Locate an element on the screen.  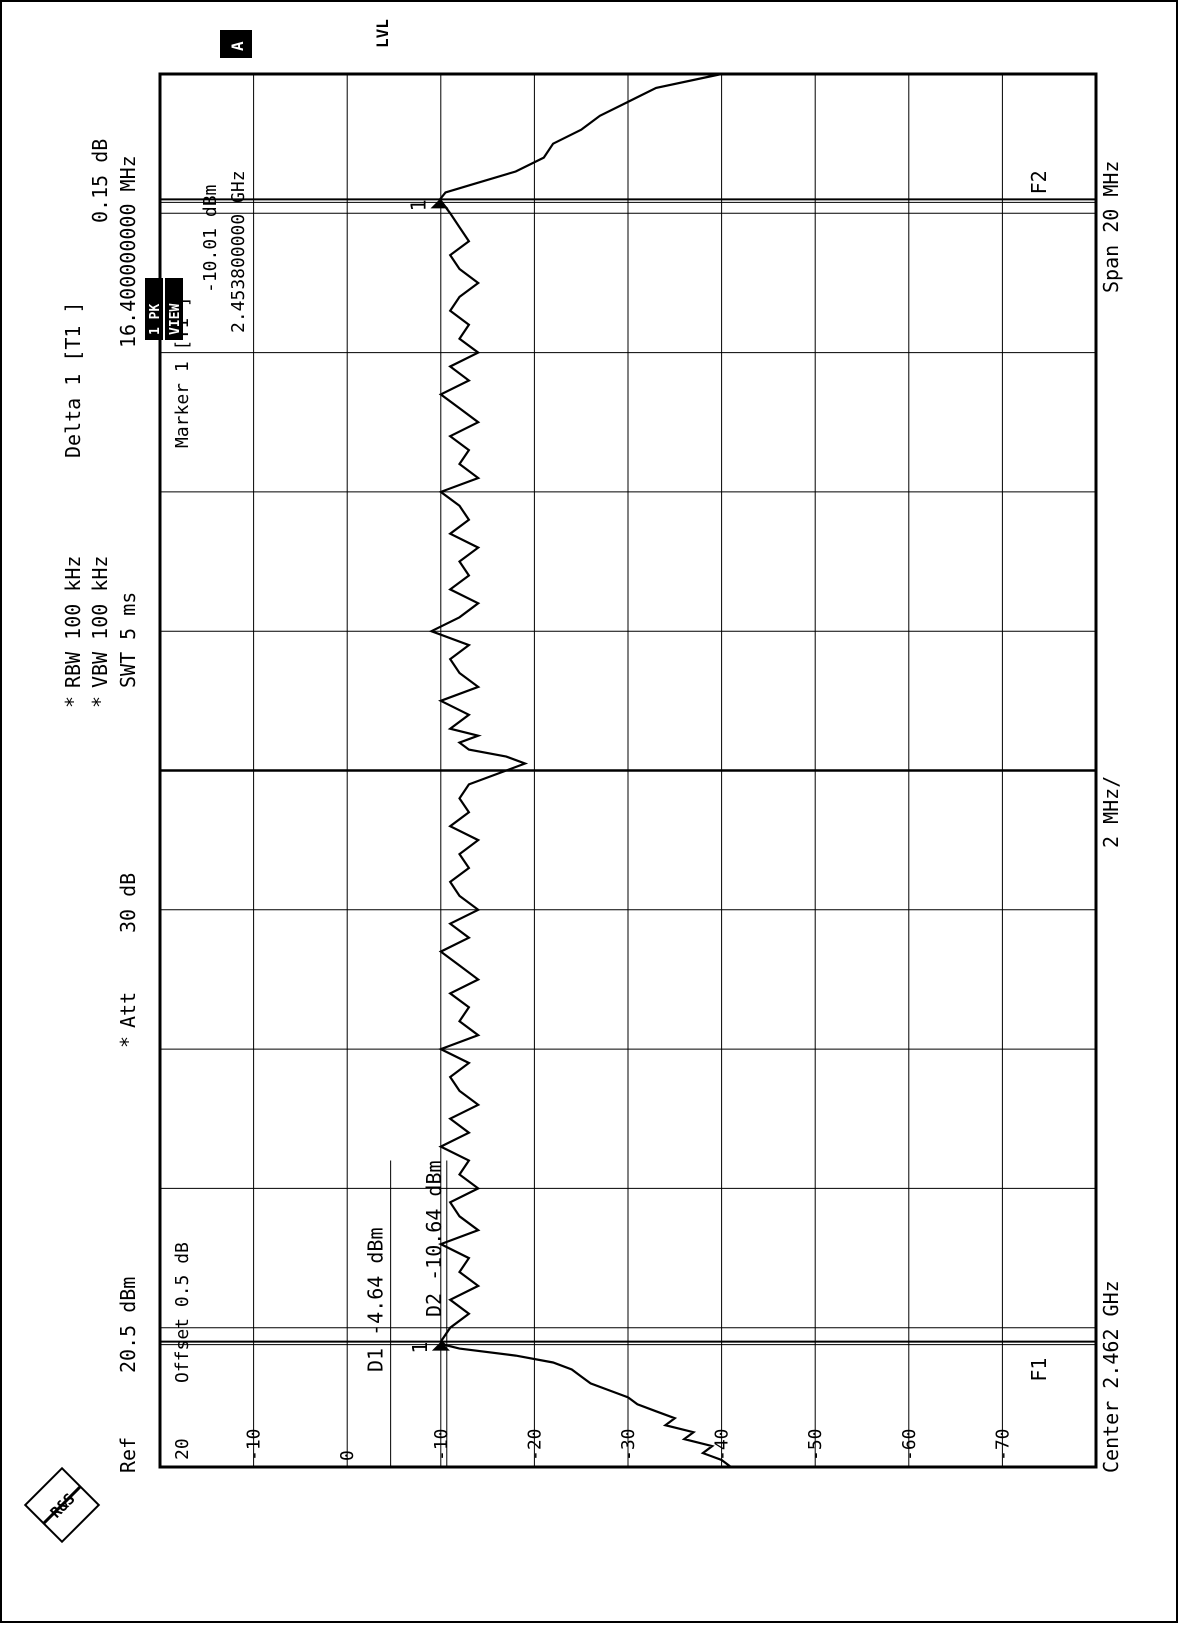
ref-value: 20.5 dBm is located at coordinates (128, 1325).